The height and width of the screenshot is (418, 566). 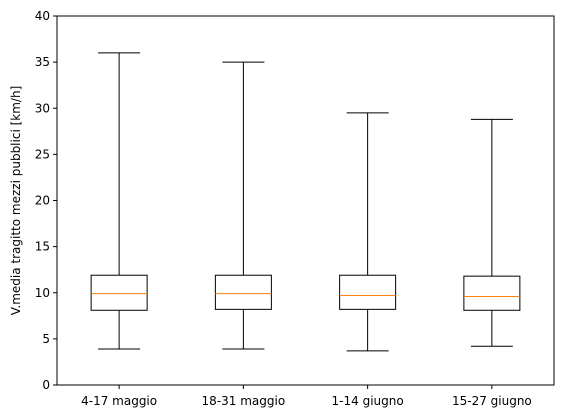 I want to click on y-tick-label: 15, so click(x=42, y=247).